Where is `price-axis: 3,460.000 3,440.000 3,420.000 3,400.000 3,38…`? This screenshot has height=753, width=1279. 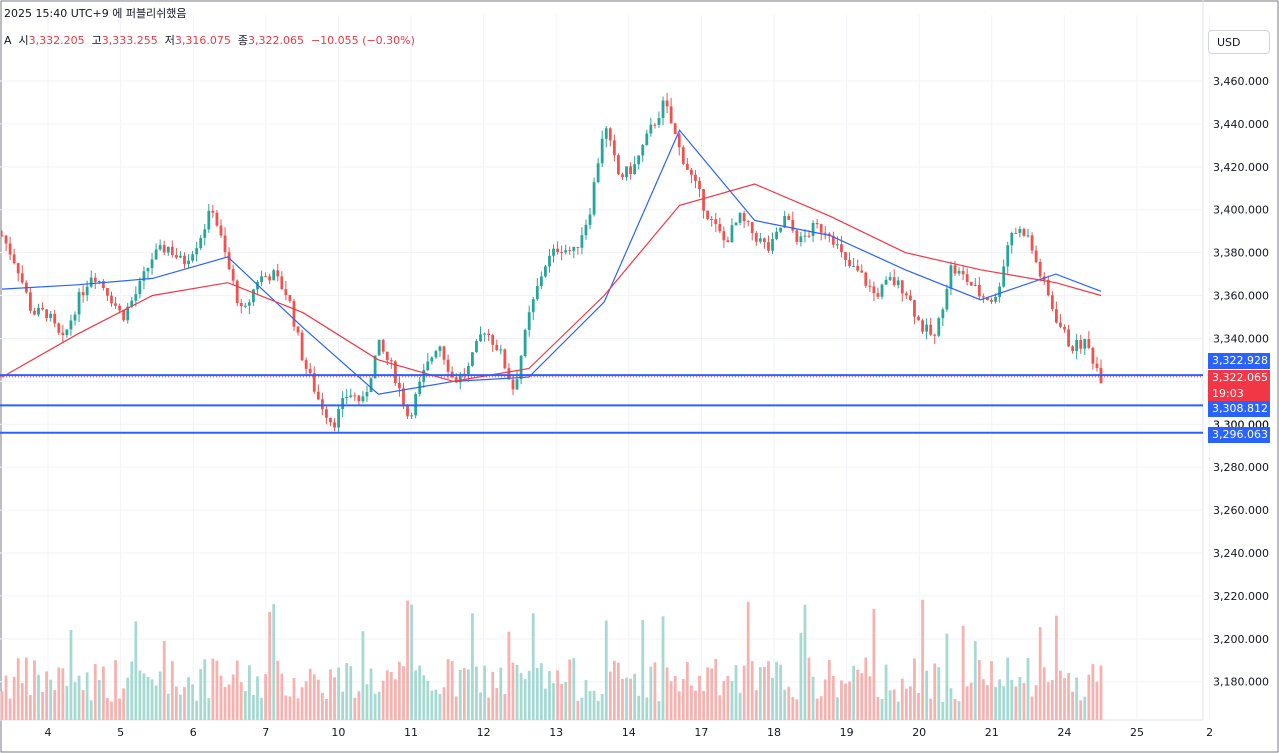
price-axis: 3,460.000 3,440.000 3,420.000 3,400.000 3,38… is located at coordinates (1241, 382).